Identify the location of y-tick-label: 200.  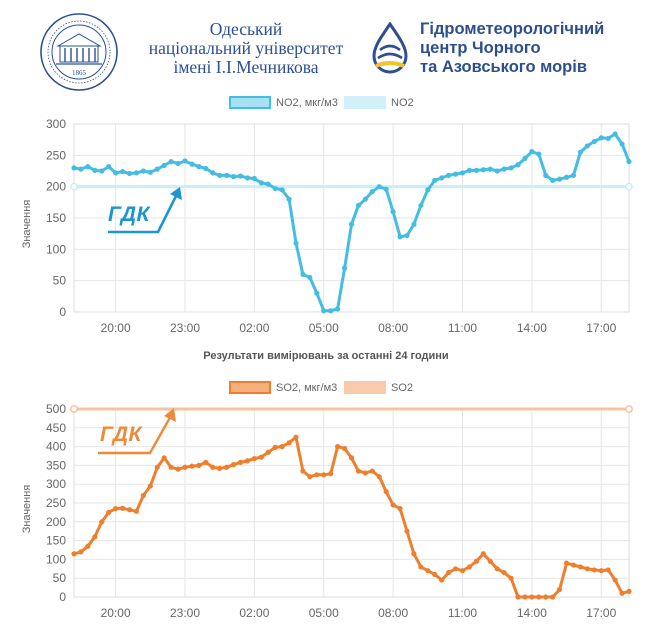
(56, 187).